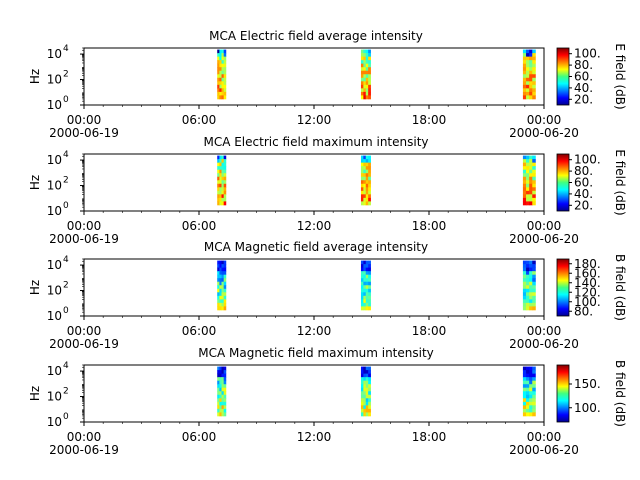  What do you see at coordinates (429, 120) in the screenshot?
I see `x-tick-label: 18:00` at bounding box center [429, 120].